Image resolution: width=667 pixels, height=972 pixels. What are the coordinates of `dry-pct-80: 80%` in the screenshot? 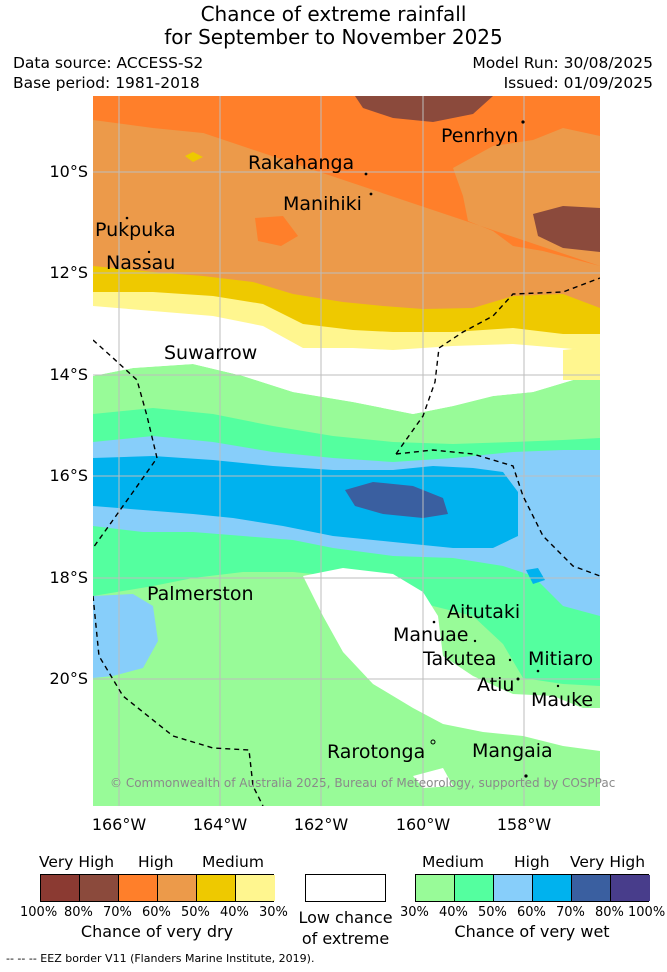 It's located at (78, 912).